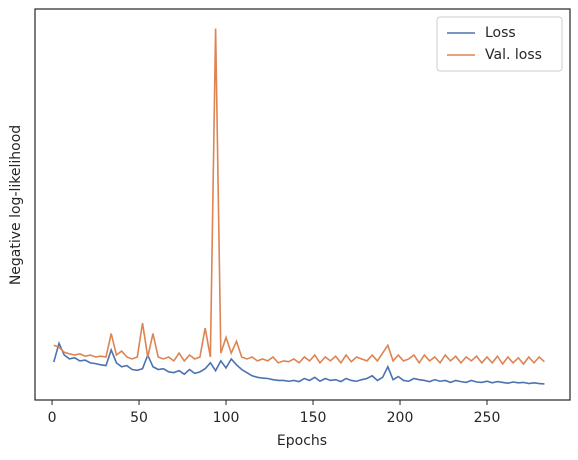 This screenshot has height=460, width=578. I want to click on x-tick-label: 150, so click(313, 418).